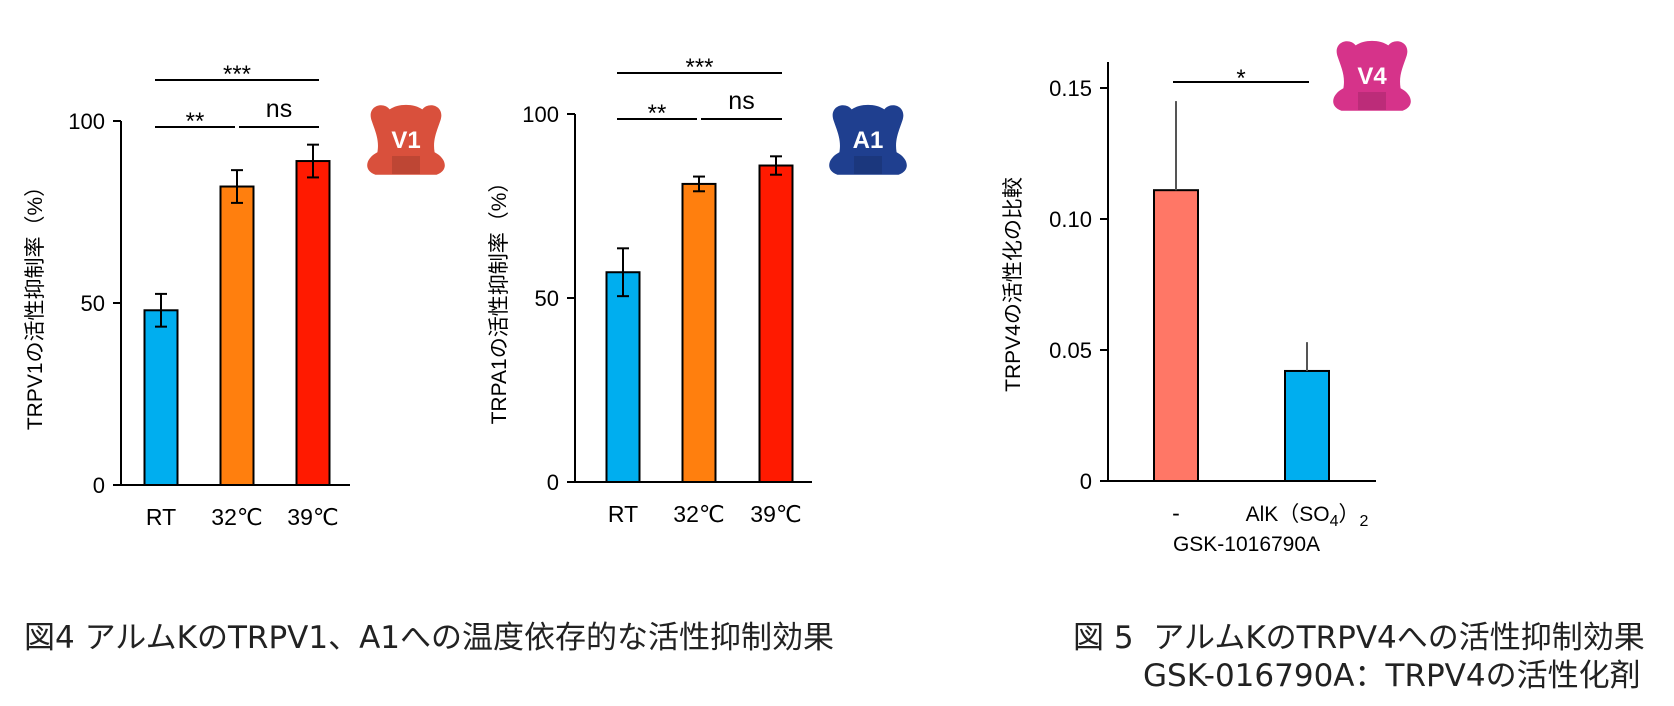 The width and height of the screenshot is (1674, 706). What do you see at coordinates (1013, 284) in the screenshot?
I see `y-axis-label: TRPV4の活性化の比較` at bounding box center [1013, 284].